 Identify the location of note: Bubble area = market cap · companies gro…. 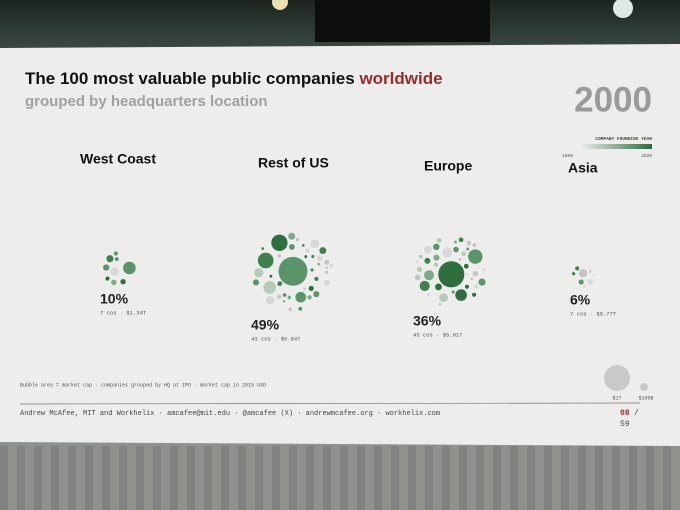
(143, 385).